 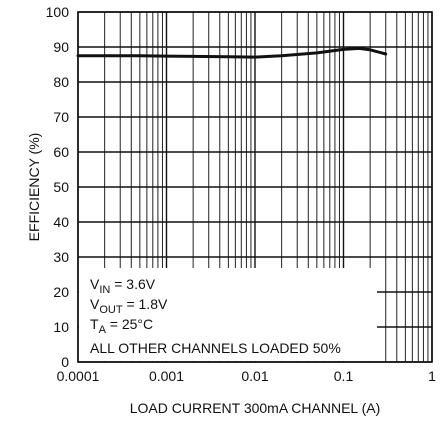 I want to click on x-tick-label: 1, so click(x=432, y=376).